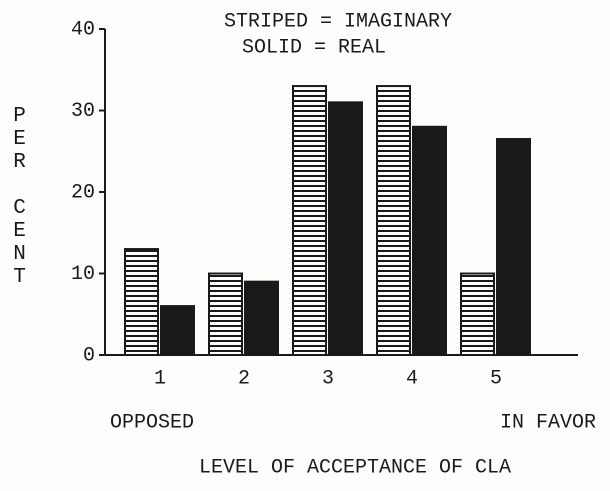 Image resolution: width=610 pixels, height=491 pixels. I want to click on y-tick-label: 0, so click(89, 355).